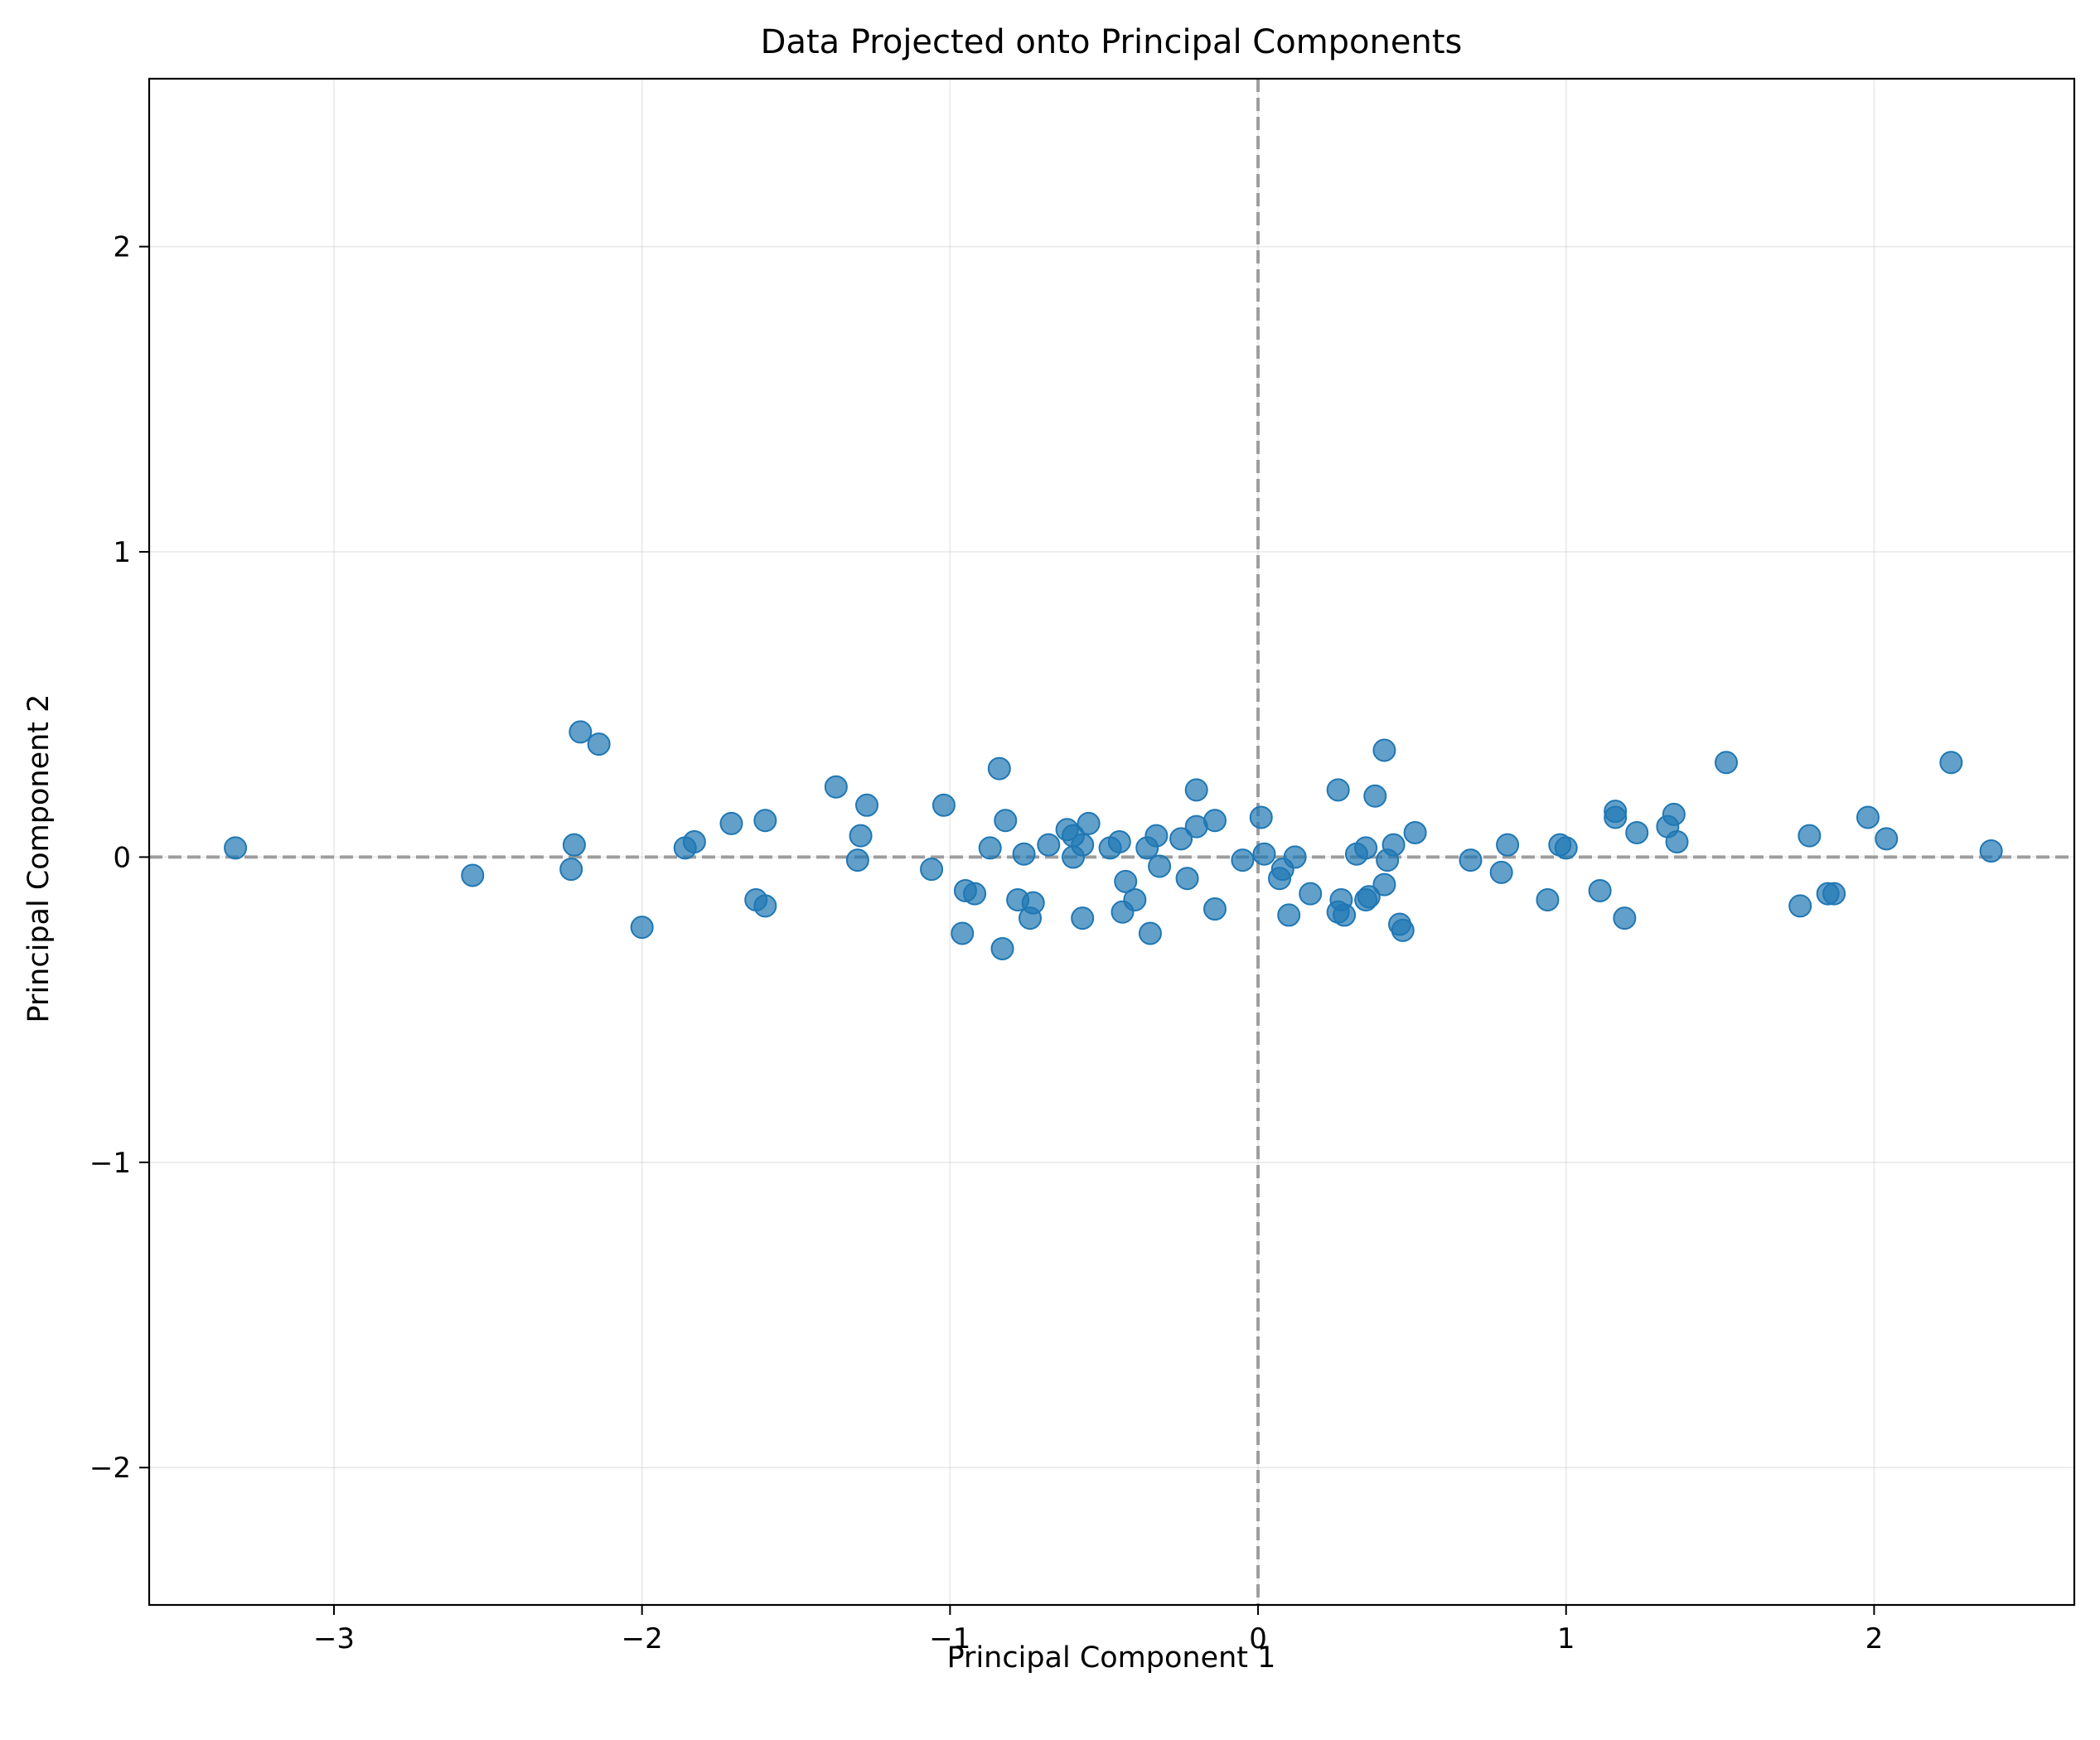 This screenshot has width=2100, height=1740. Describe the element at coordinates (110, 1163) in the screenshot. I see `y-tick-label: −1` at that location.